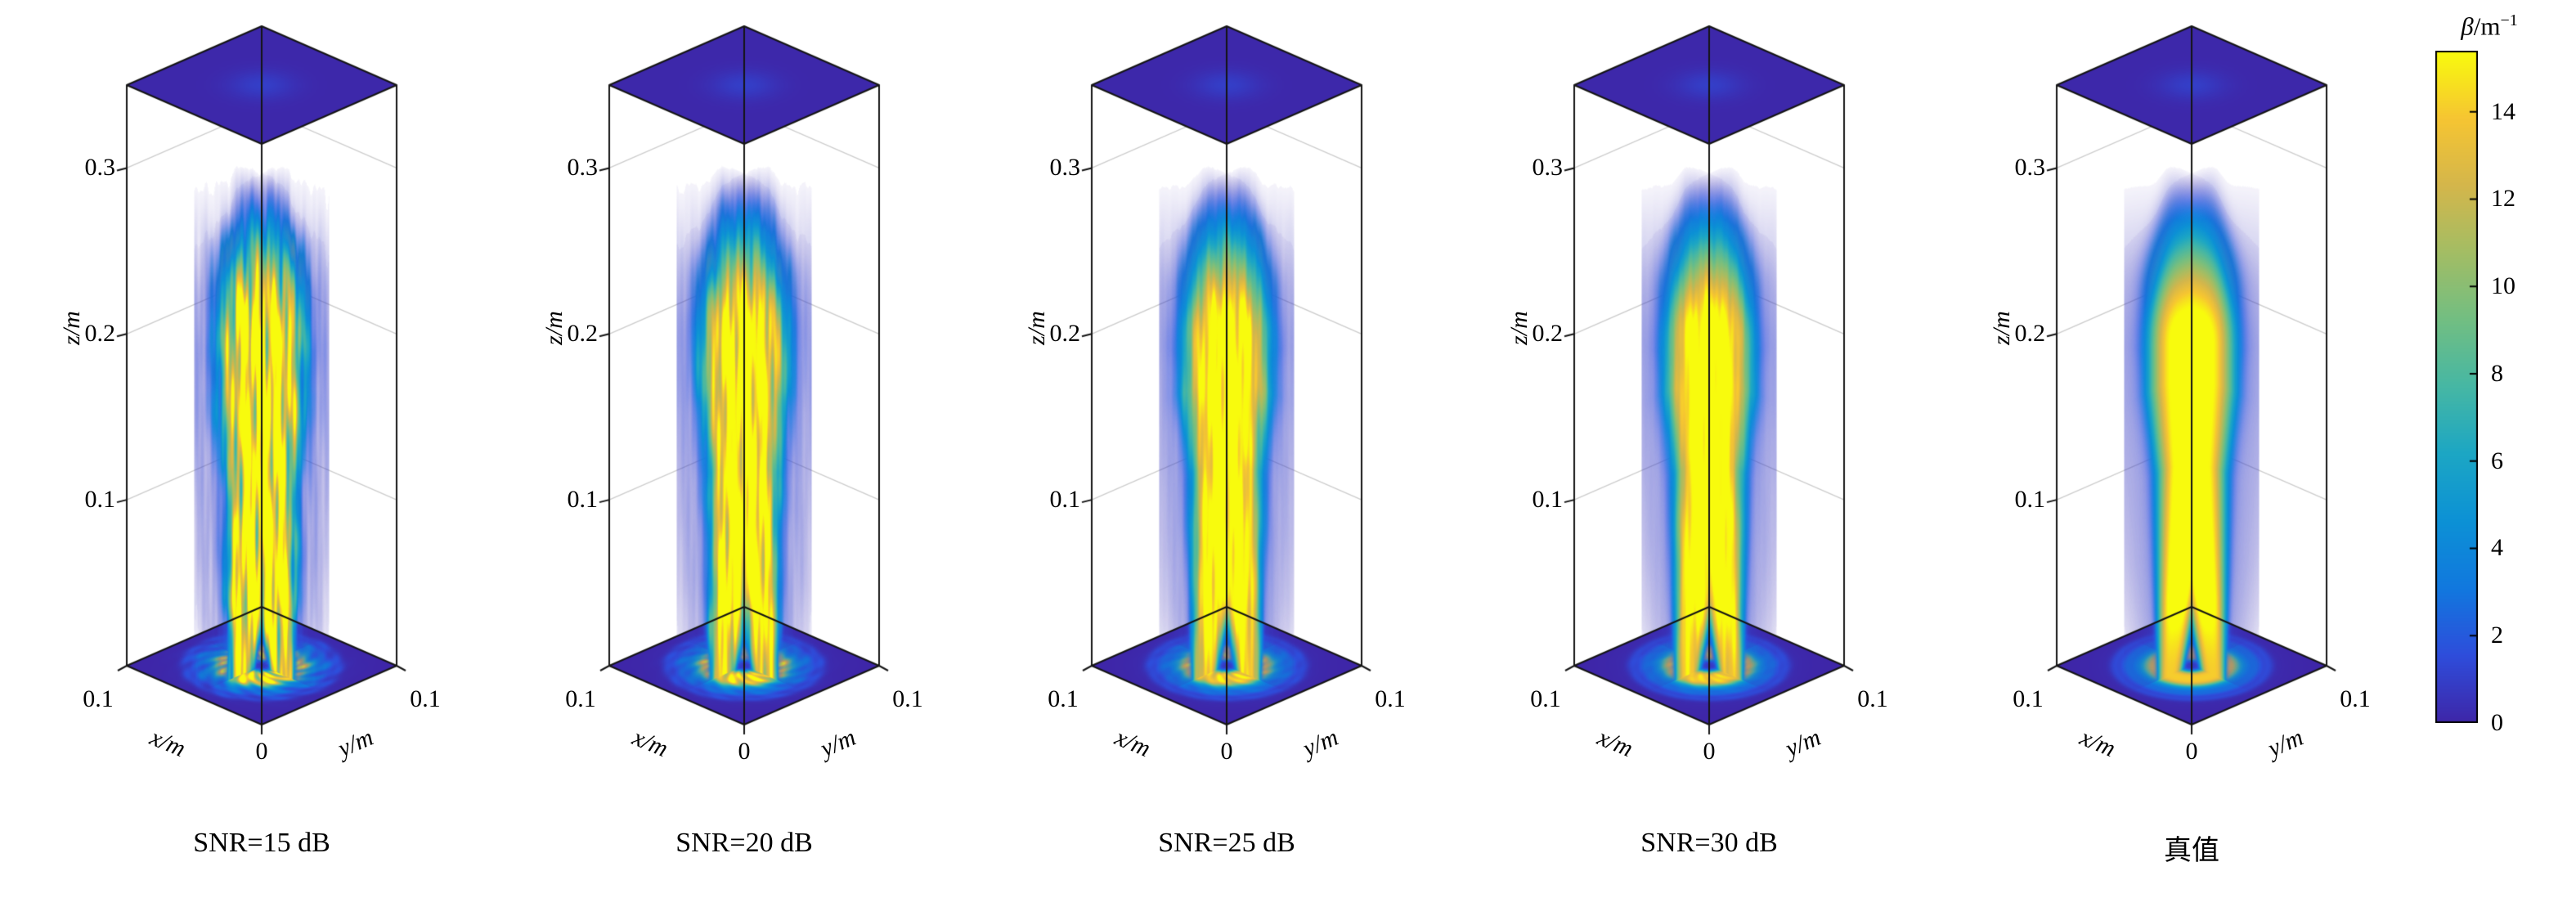 This screenshot has height=898, width=2576. What do you see at coordinates (2497, 460) in the screenshot?
I see `colorbar-tick-6: 6` at bounding box center [2497, 460].